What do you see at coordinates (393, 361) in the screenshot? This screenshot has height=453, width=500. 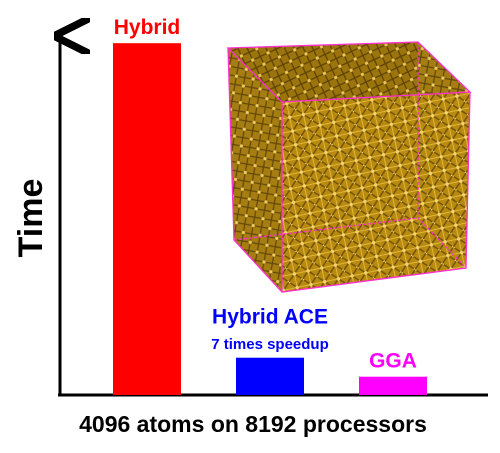 I see `bar-label-gga: GGA` at bounding box center [393, 361].